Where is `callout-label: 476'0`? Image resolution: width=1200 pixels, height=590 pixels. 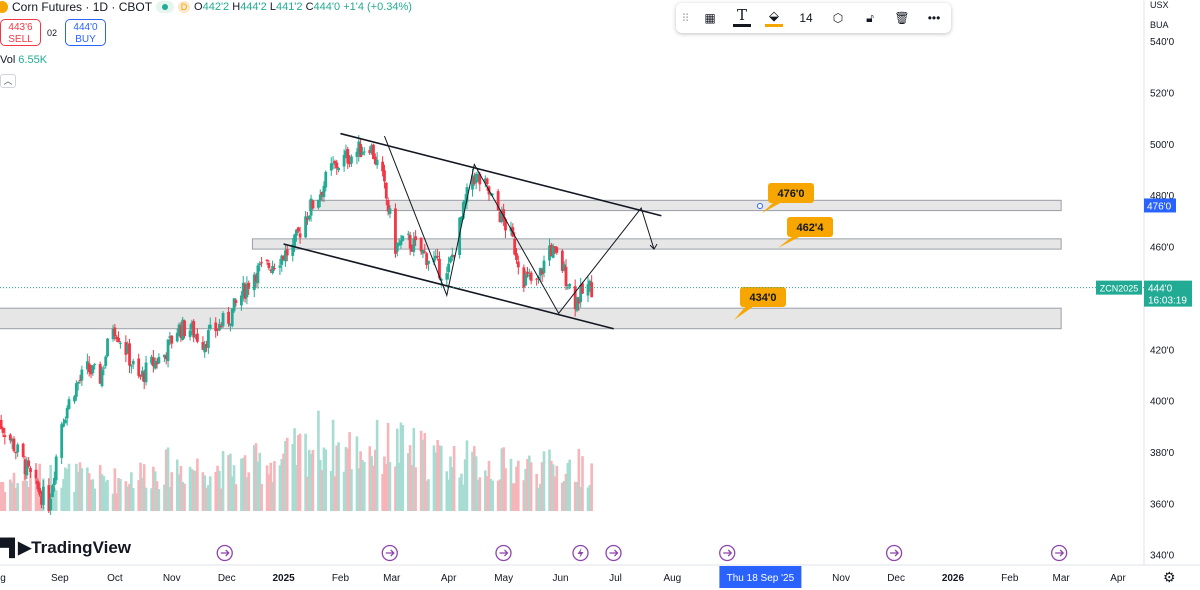
callout-label: 476'0 is located at coordinates (788, 198).